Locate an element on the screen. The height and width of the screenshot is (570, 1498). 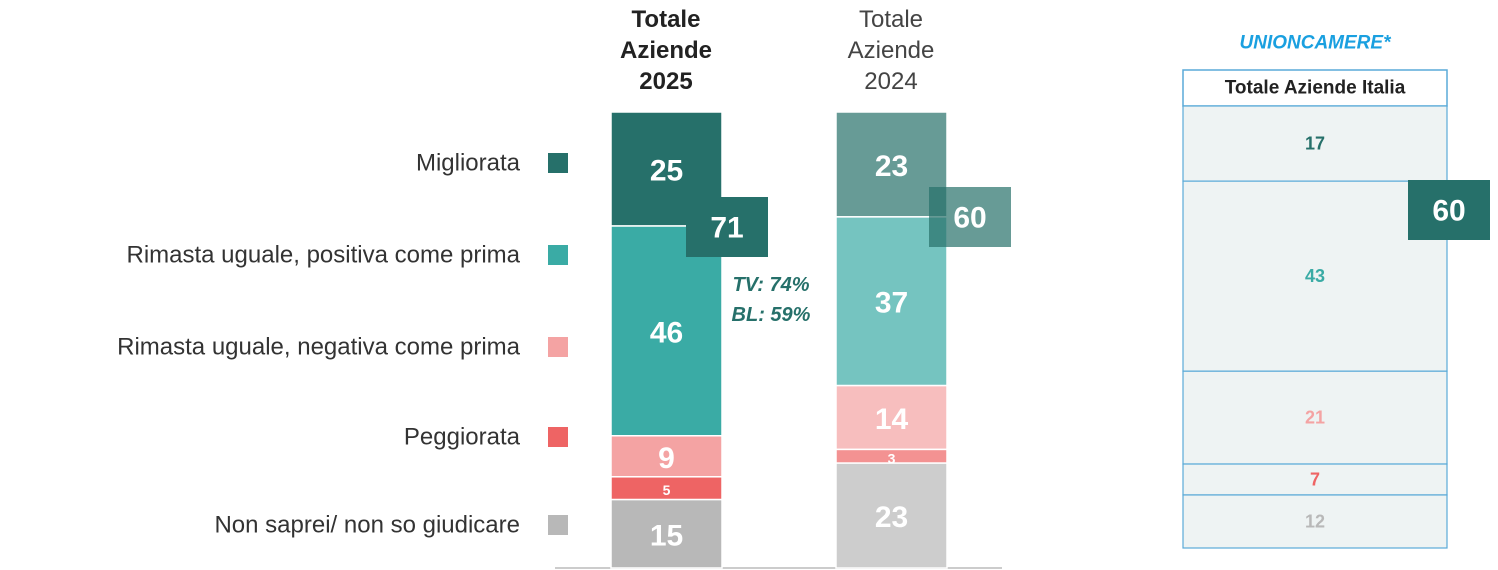
category-label: Totale Aziende 2024 is located at coordinates (891, 50).